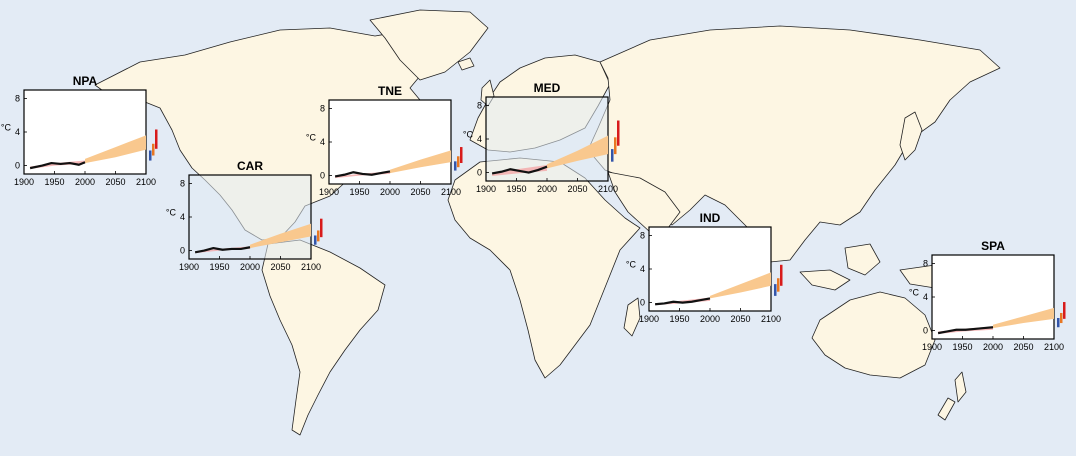 Image resolution: width=1076 pixels, height=456 pixels. I want to click on region-chart-npa: NPA 0 4 8 °C 1900 1950 2000 2050 2100, so click(79, 130).